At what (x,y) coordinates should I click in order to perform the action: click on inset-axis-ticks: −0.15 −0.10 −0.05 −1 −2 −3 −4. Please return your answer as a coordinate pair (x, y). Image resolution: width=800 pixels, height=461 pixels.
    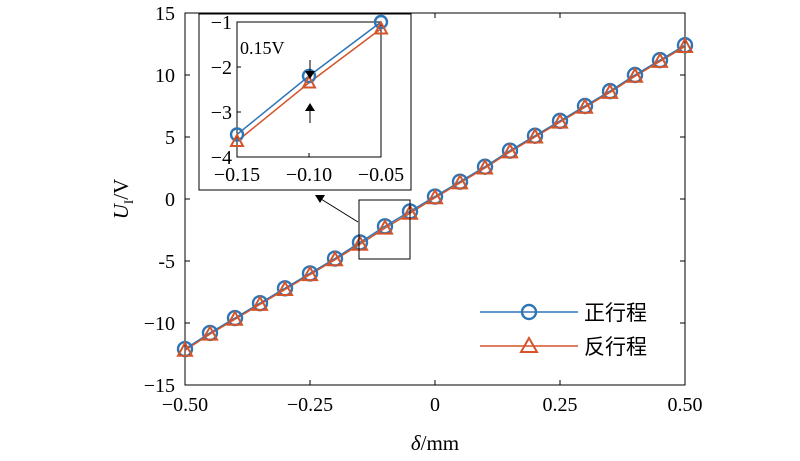
    Looking at the image, I should click on (307, 99).